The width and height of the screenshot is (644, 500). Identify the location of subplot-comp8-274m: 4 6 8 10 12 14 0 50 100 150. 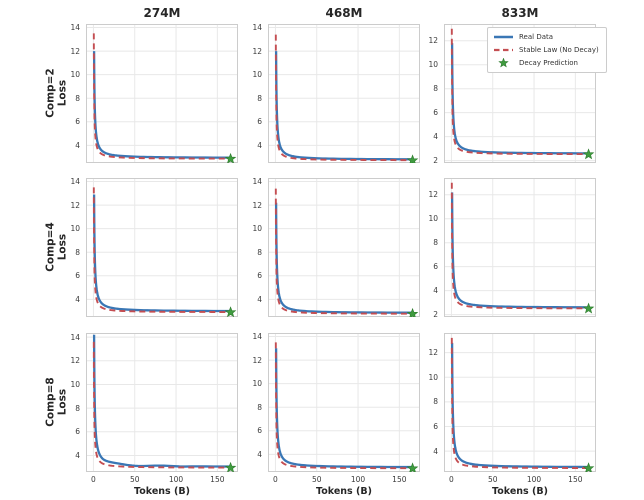
(154, 408).